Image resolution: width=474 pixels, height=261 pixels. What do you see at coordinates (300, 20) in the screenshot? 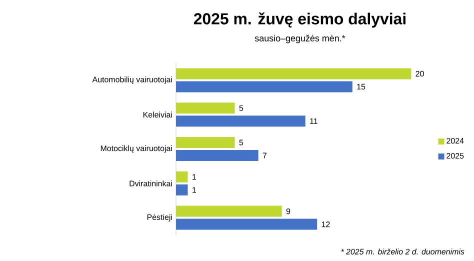
I see `chart-title: 2025 m. žuvę eismo dalyviai` at bounding box center [300, 20].